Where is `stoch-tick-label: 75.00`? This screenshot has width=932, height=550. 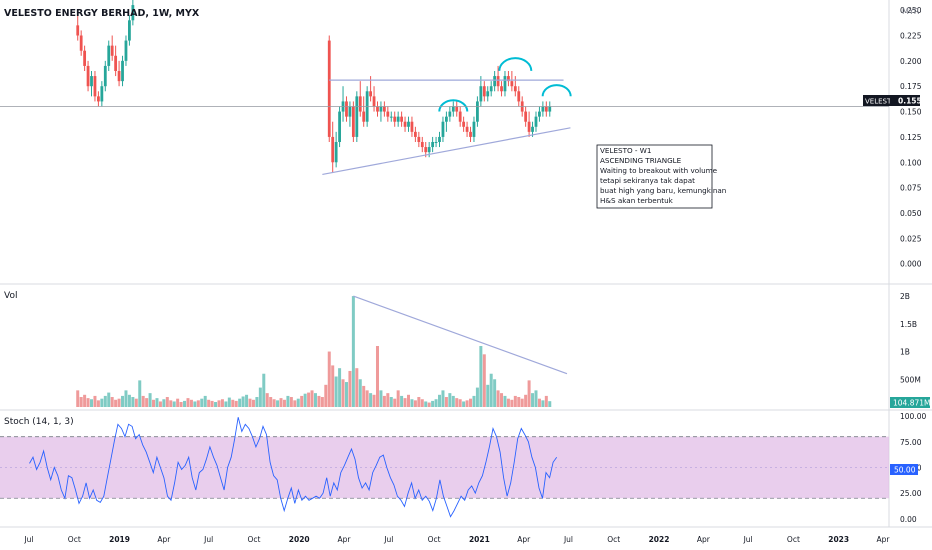 stoch-tick-label: 75.00 is located at coordinates (911, 442).